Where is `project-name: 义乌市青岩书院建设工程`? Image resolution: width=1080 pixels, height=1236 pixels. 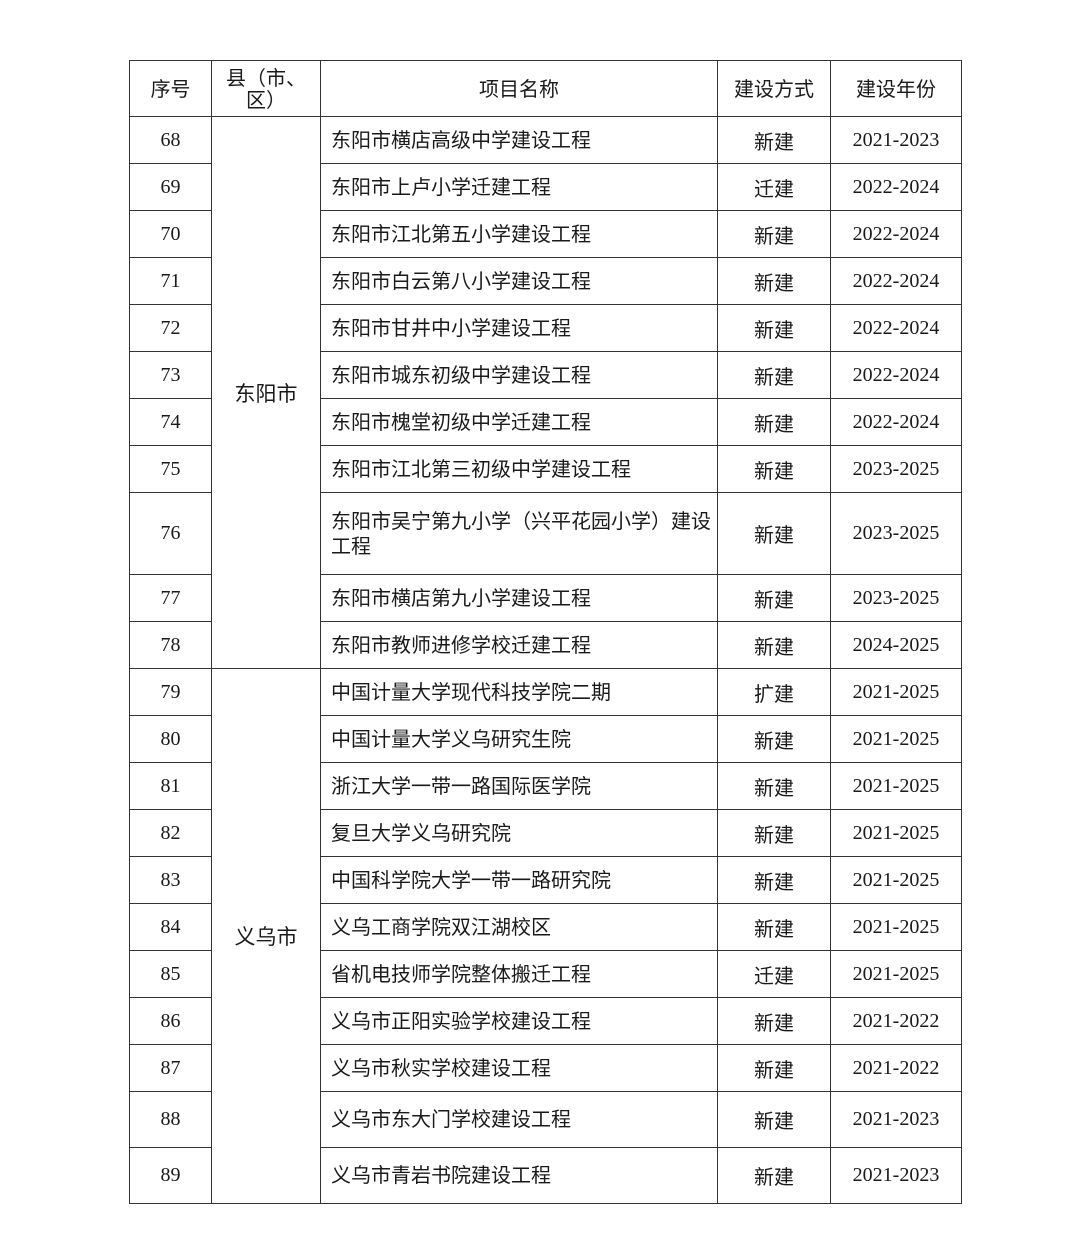 project-name: 义乌市青岩书院建设工程 is located at coordinates (519, 1175).